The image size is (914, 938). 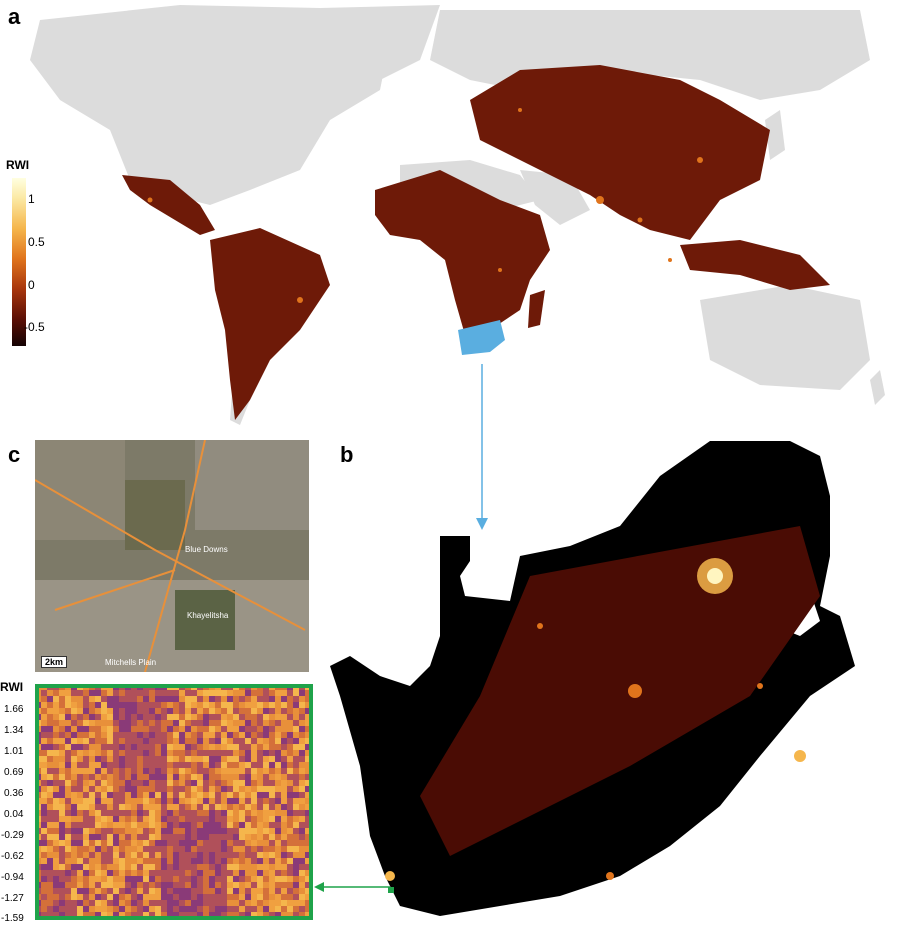 I want to click on world-legend-colorbar, so click(x=19, y=262).